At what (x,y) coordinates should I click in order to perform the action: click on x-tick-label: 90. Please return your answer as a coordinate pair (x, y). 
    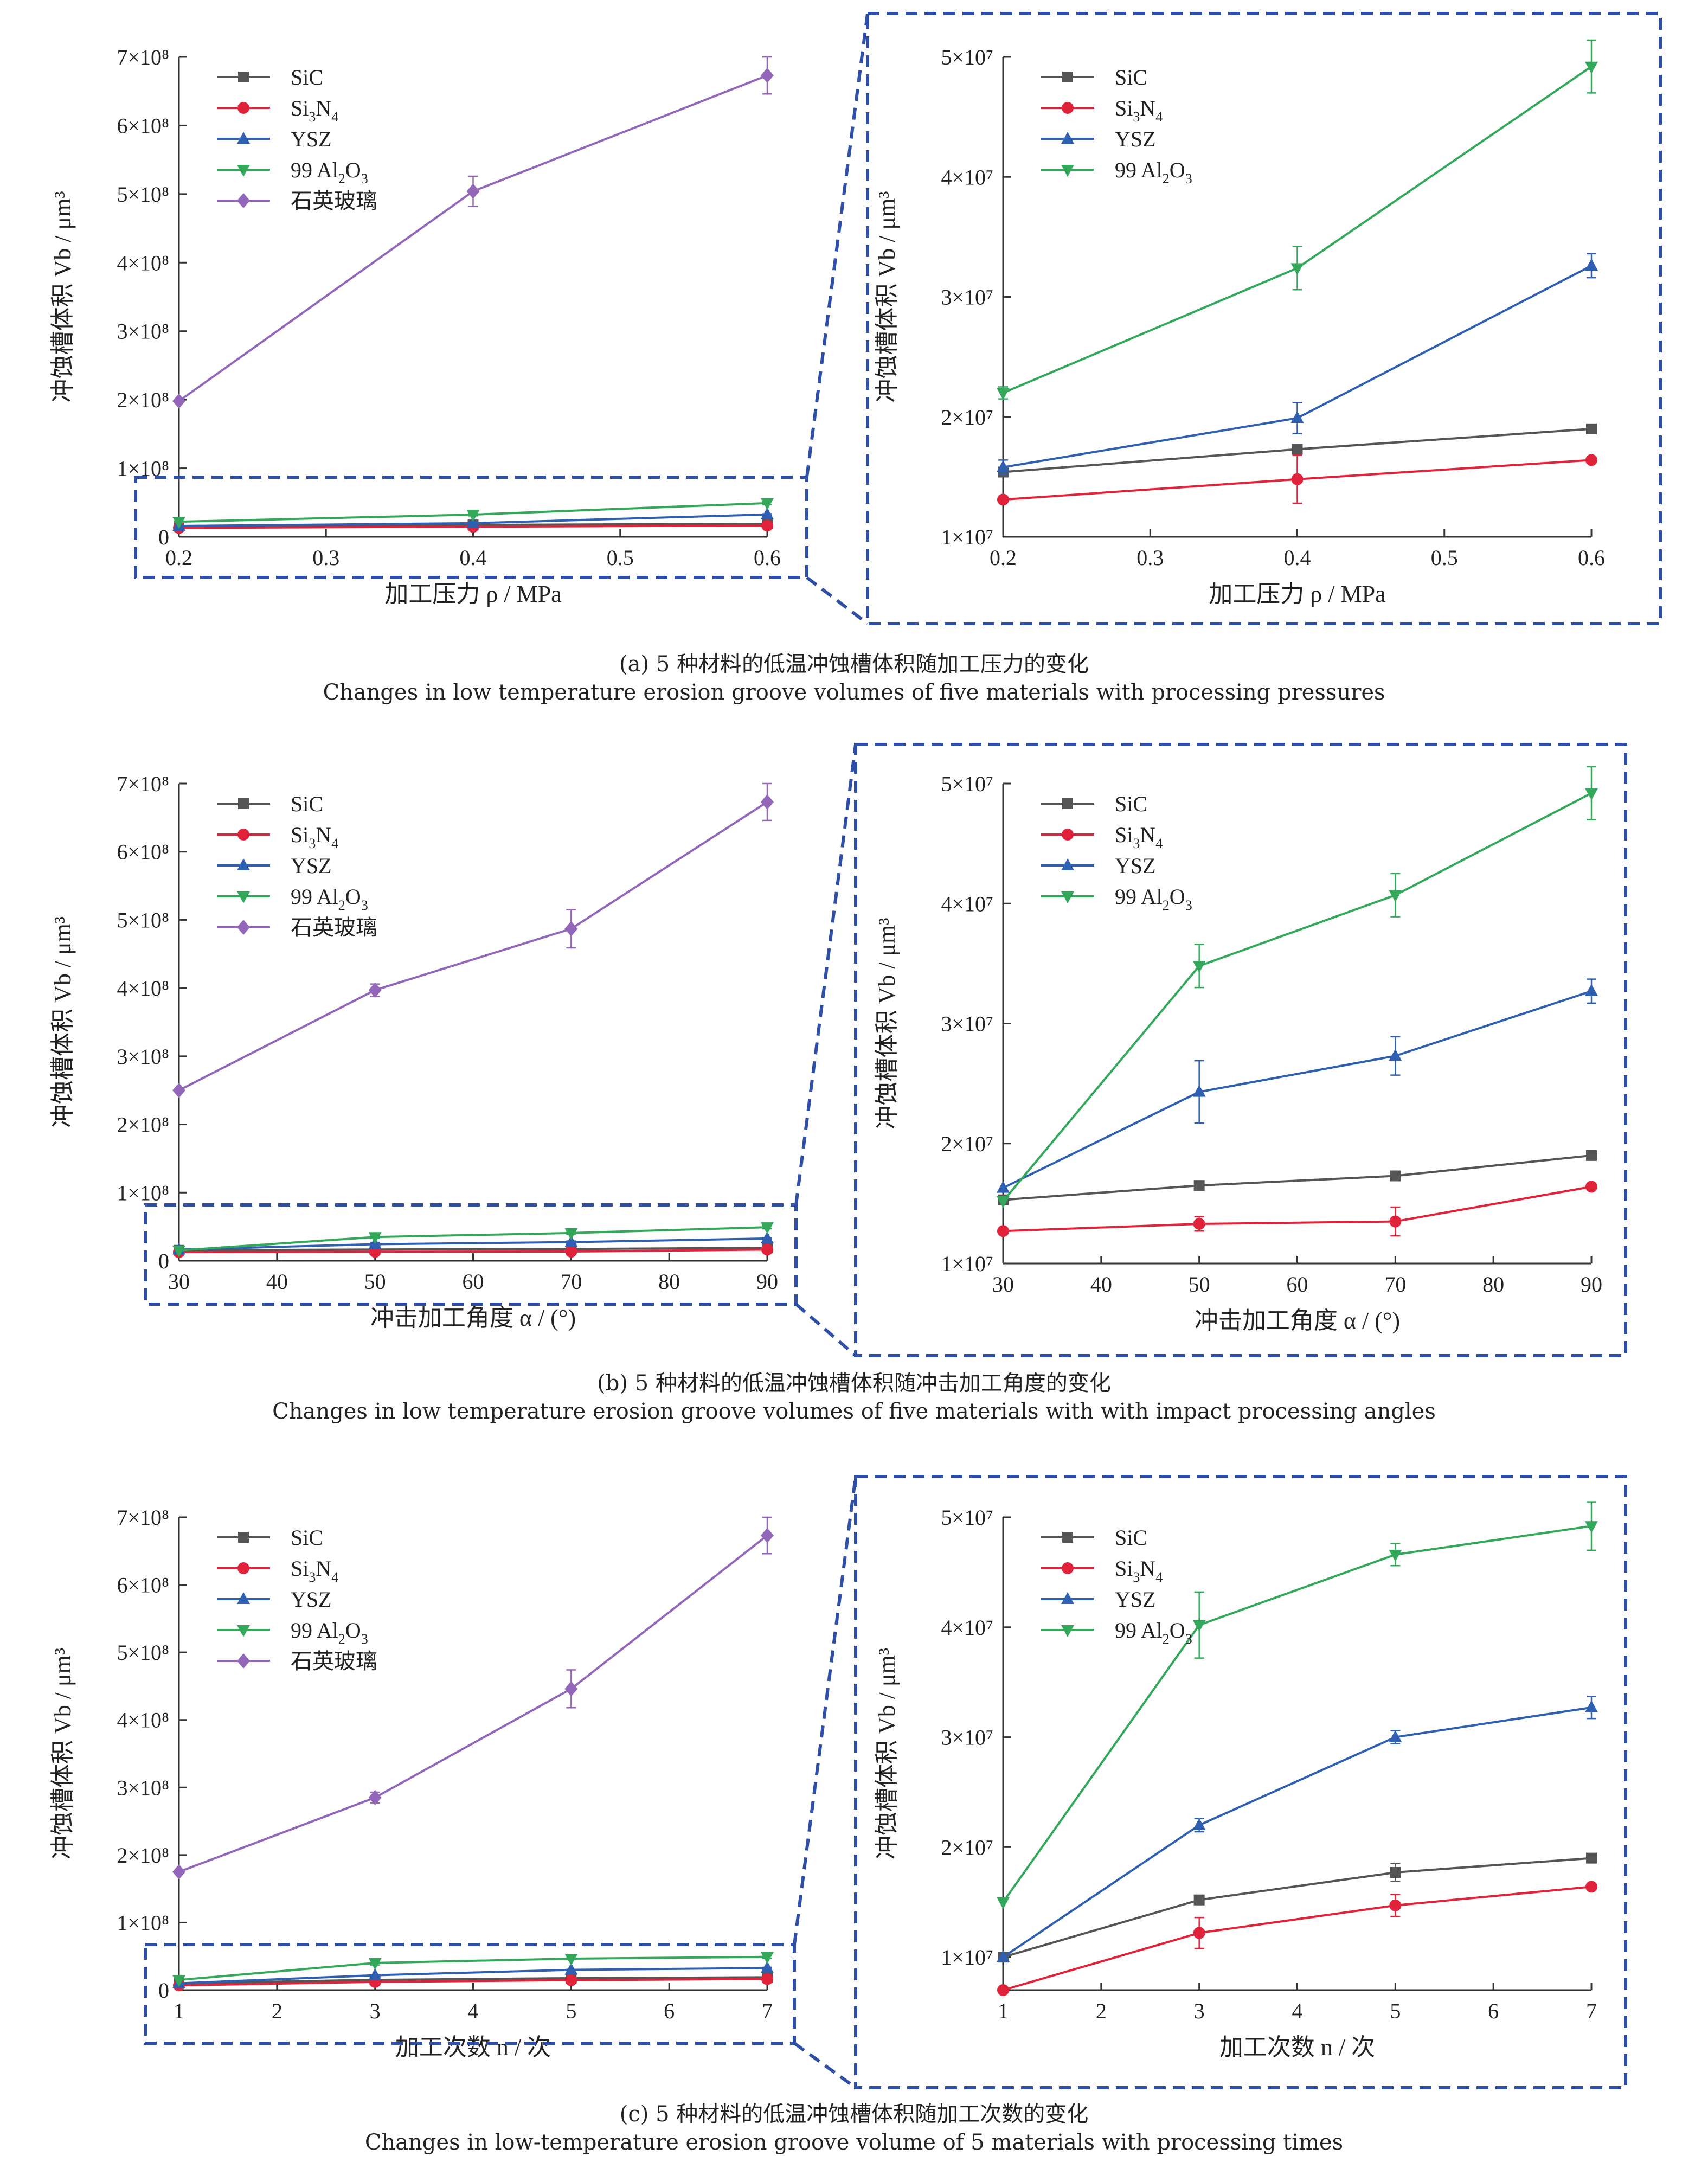
    Looking at the image, I should click on (767, 1281).